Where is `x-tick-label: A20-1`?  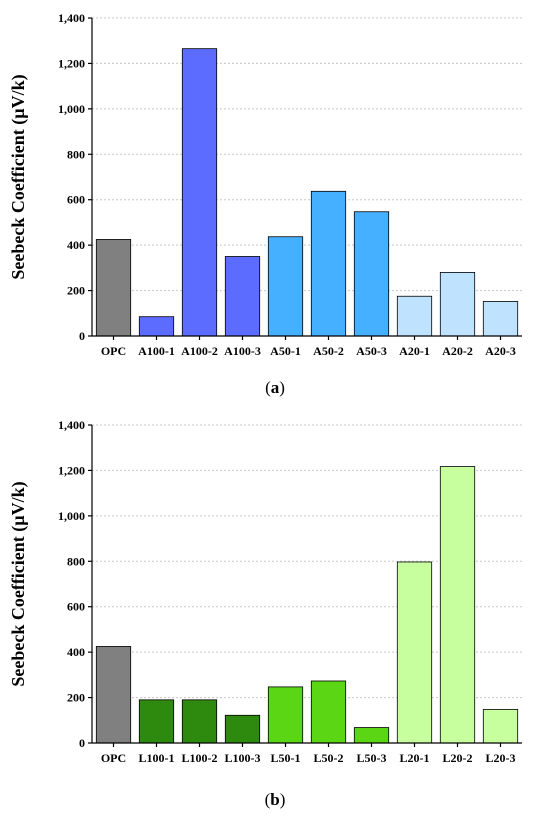 x-tick-label: A20-1 is located at coordinates (414, 351).